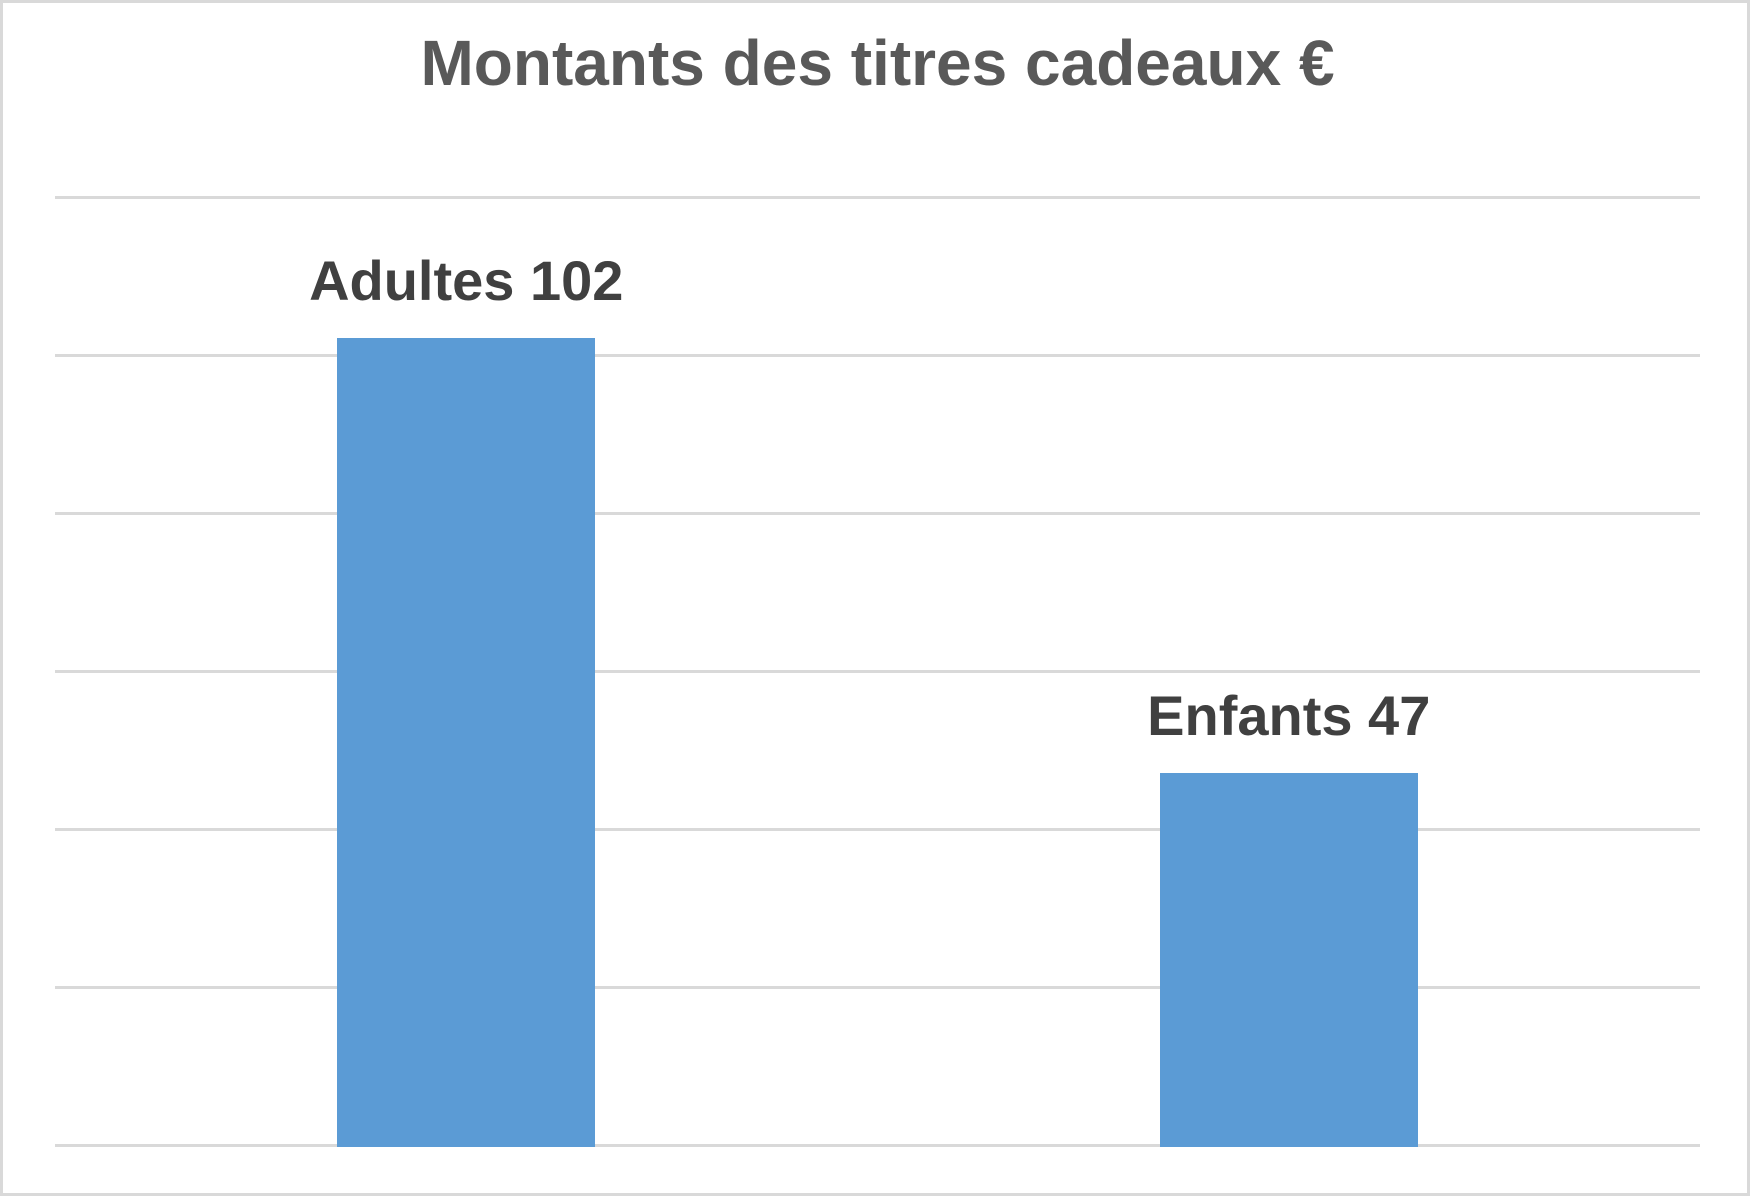 The height and width of the screenshot is (1196, 1750). What do you see at coordinates (1288, 959) in the screenshot?
I see `bar-enfants` at bounding box center [1288, 959].